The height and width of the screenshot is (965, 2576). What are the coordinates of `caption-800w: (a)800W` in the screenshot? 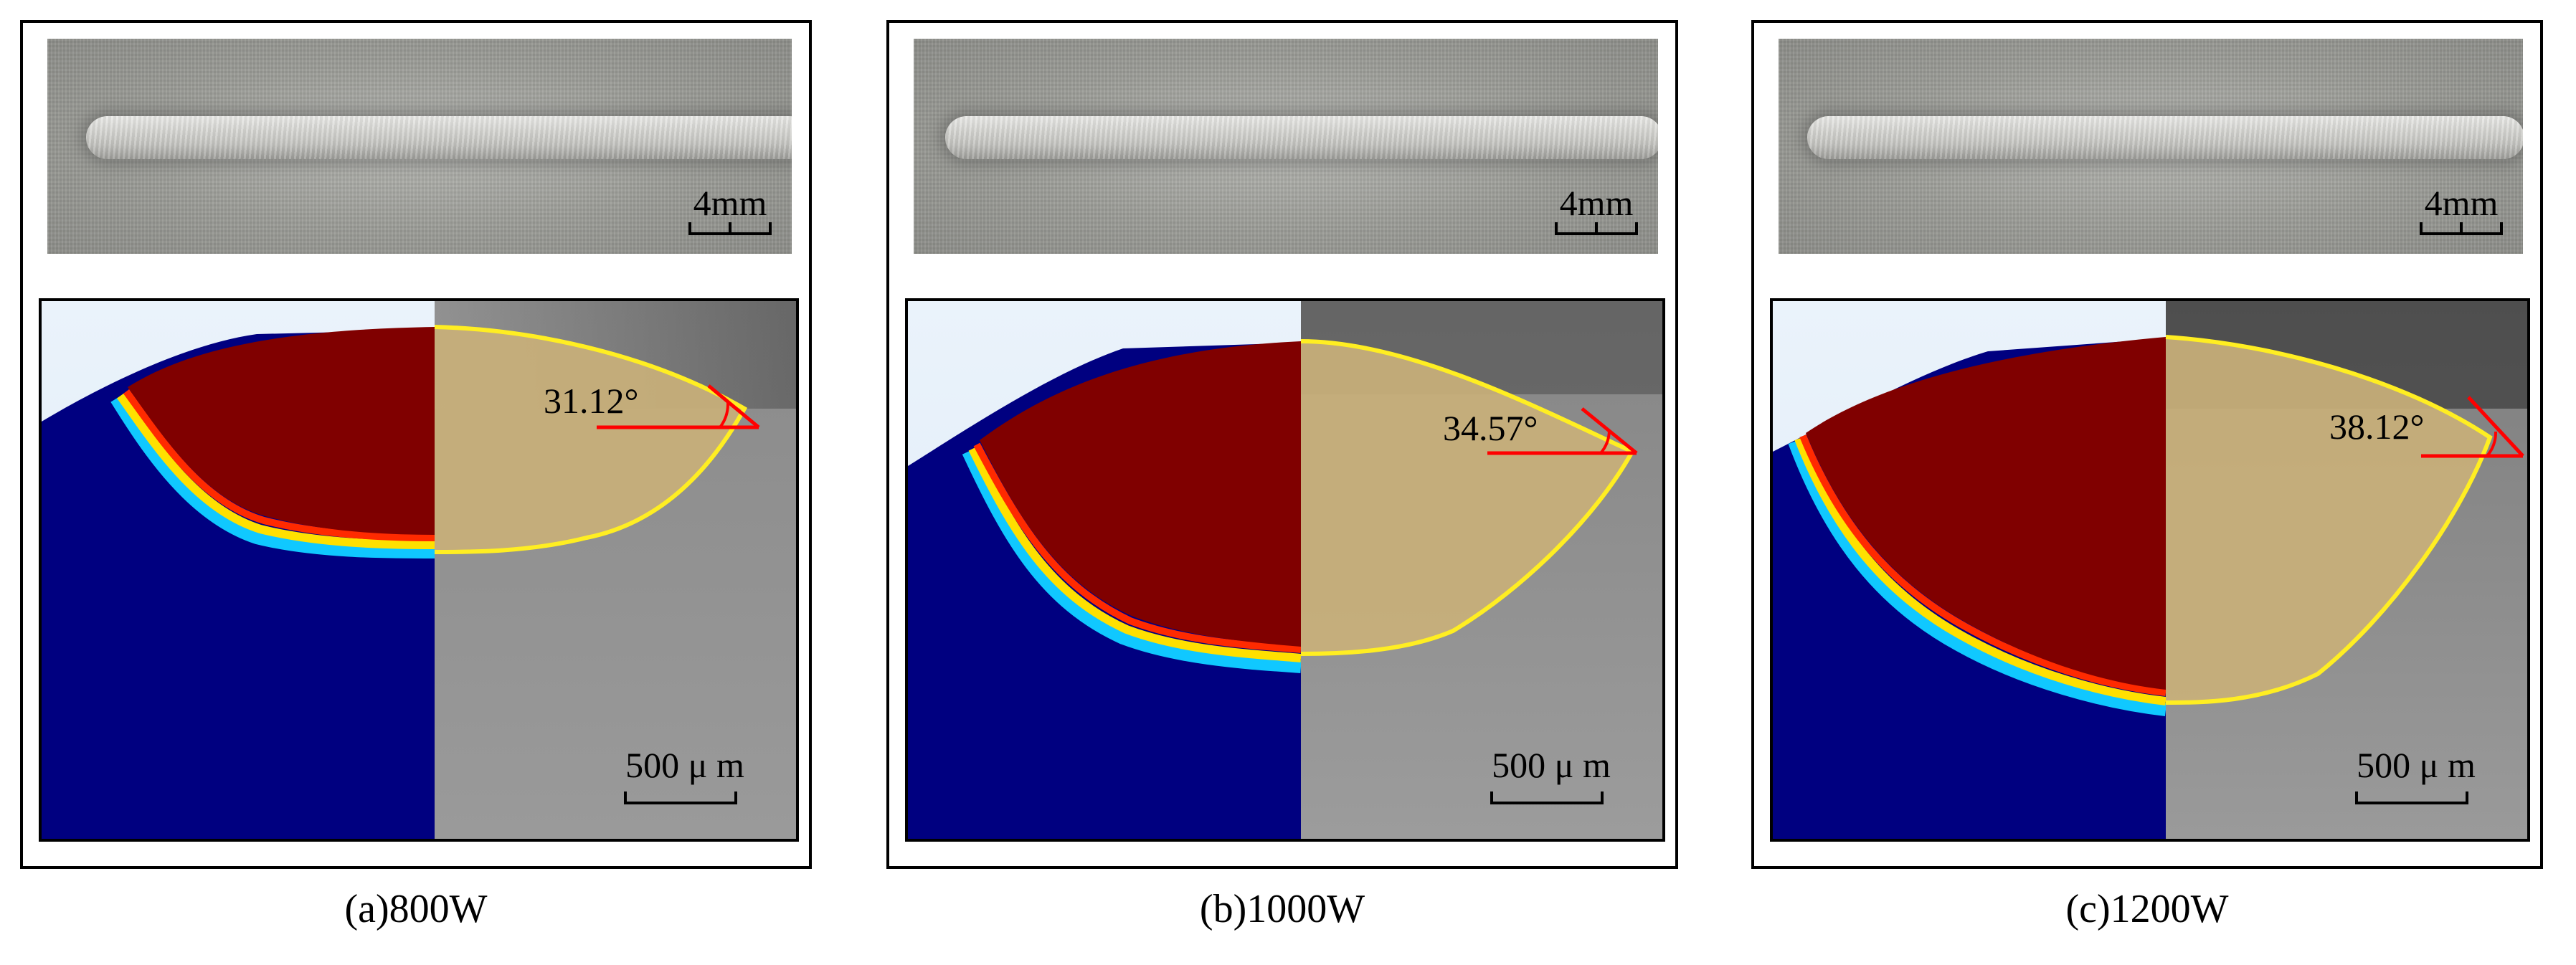 It's located at (416, 909).